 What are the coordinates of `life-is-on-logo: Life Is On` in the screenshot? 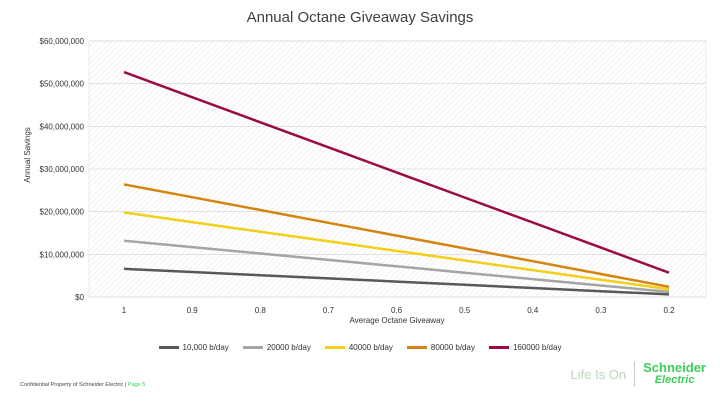 It's located at (598, 374).